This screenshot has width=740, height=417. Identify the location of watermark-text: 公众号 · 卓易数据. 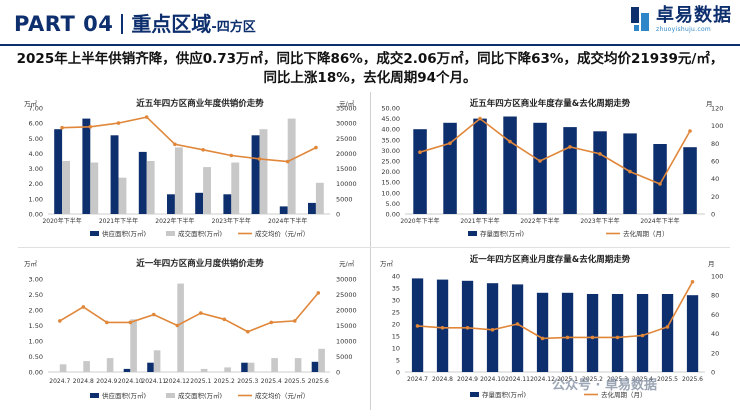
(604, 385).